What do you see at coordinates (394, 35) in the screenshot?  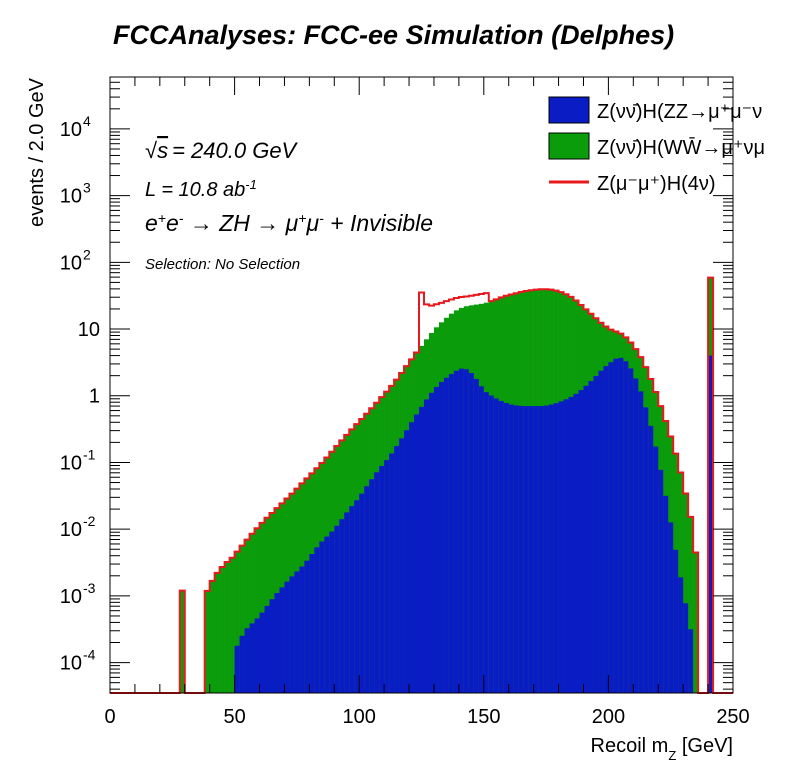 I see `chart-title: FCCAnalyses: FCC-ee Simulation (Delphes)` at bounding box center [394, 35].